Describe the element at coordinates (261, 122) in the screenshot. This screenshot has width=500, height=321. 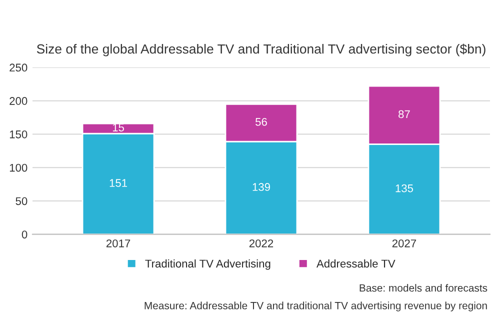
I see `data-label: 56` at that location.